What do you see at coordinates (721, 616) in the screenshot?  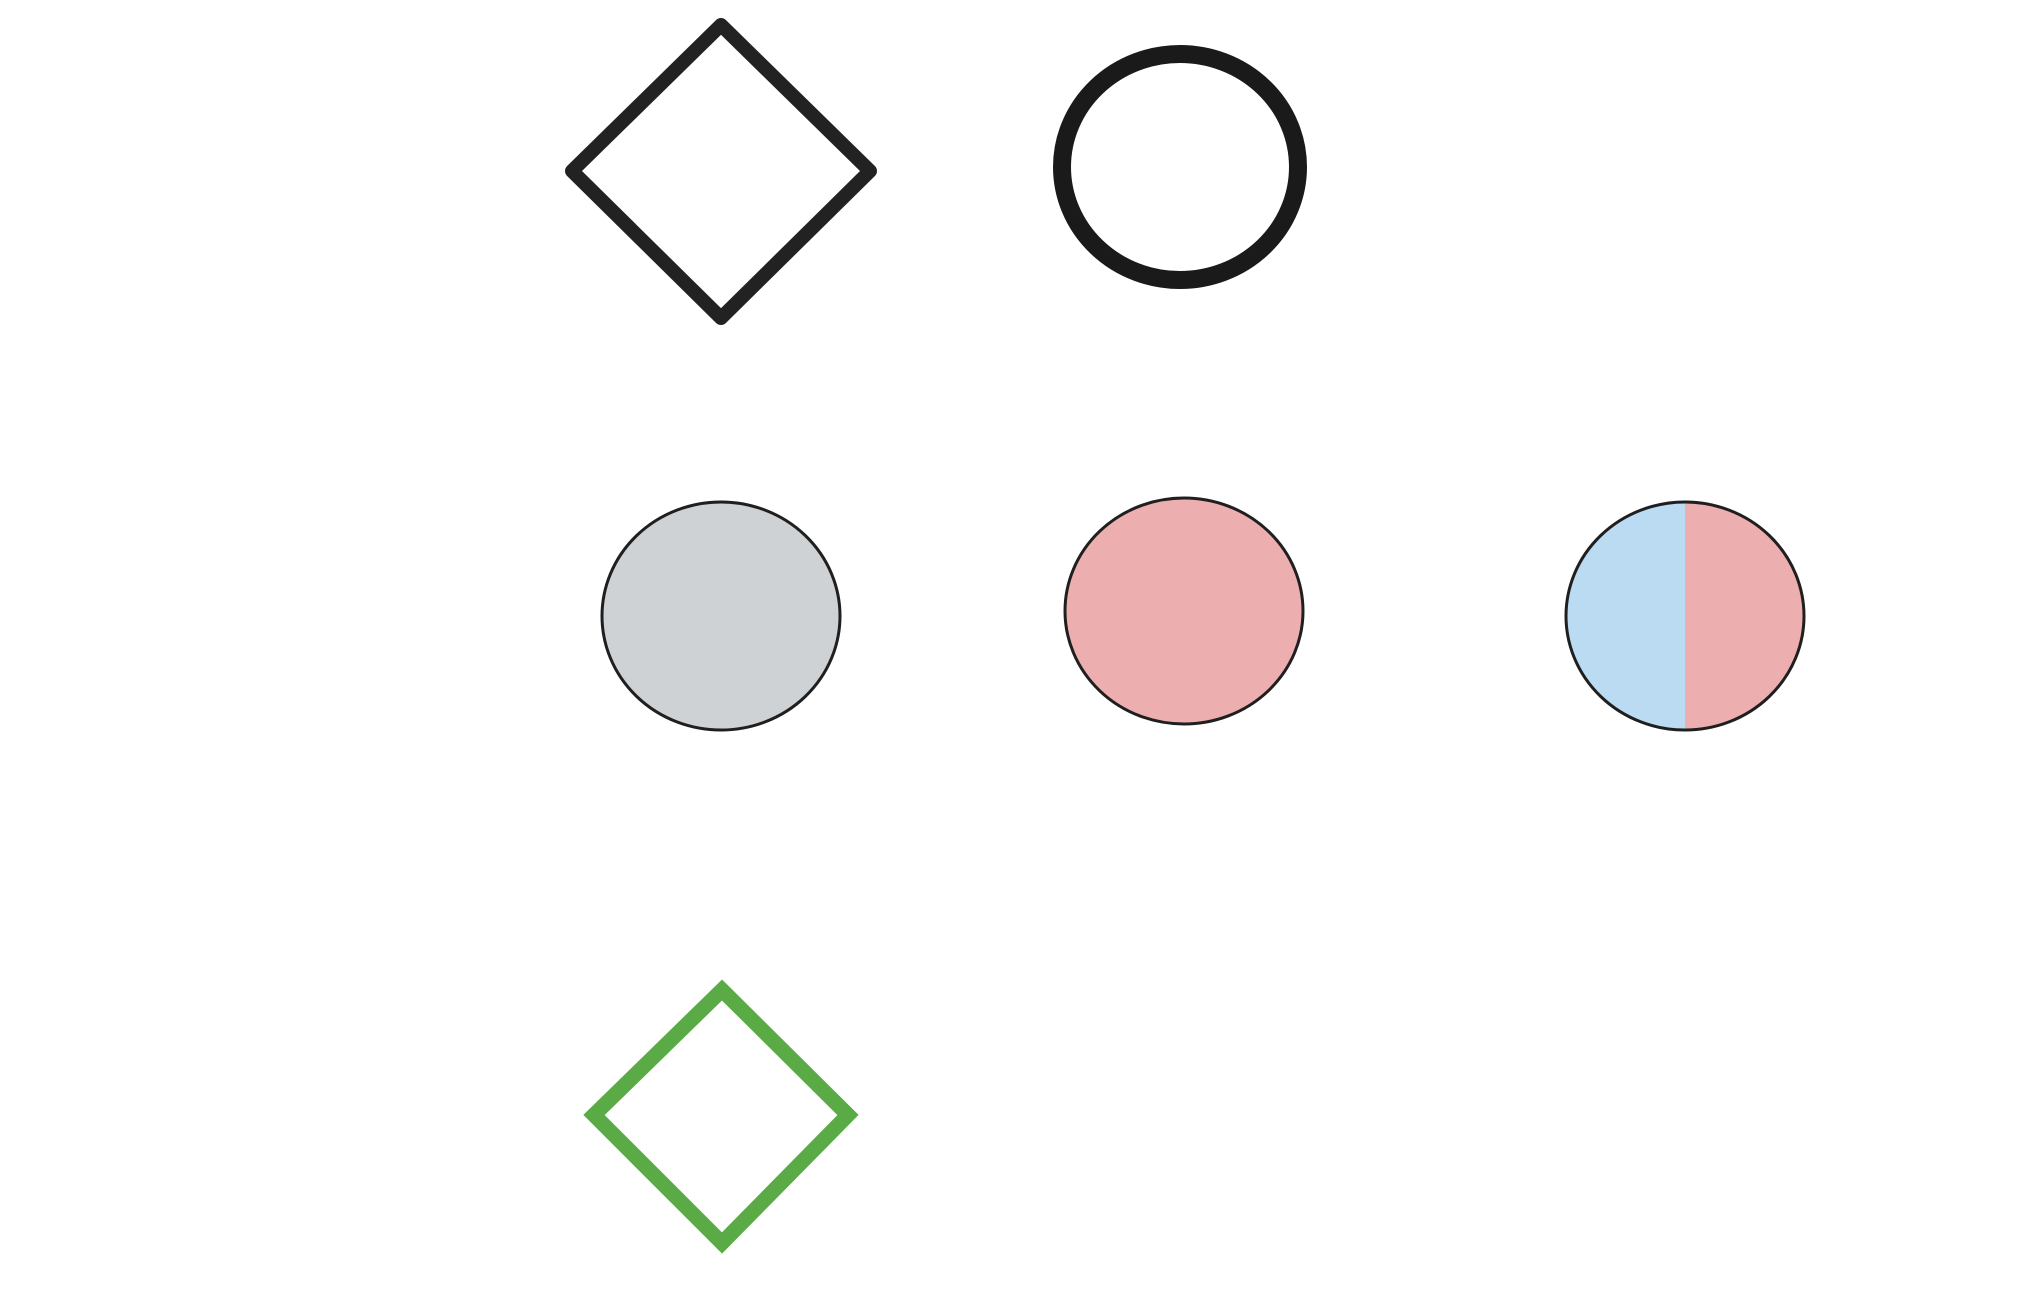 I see `filled-circle-gray-icon` at bounding box center [721, 616].